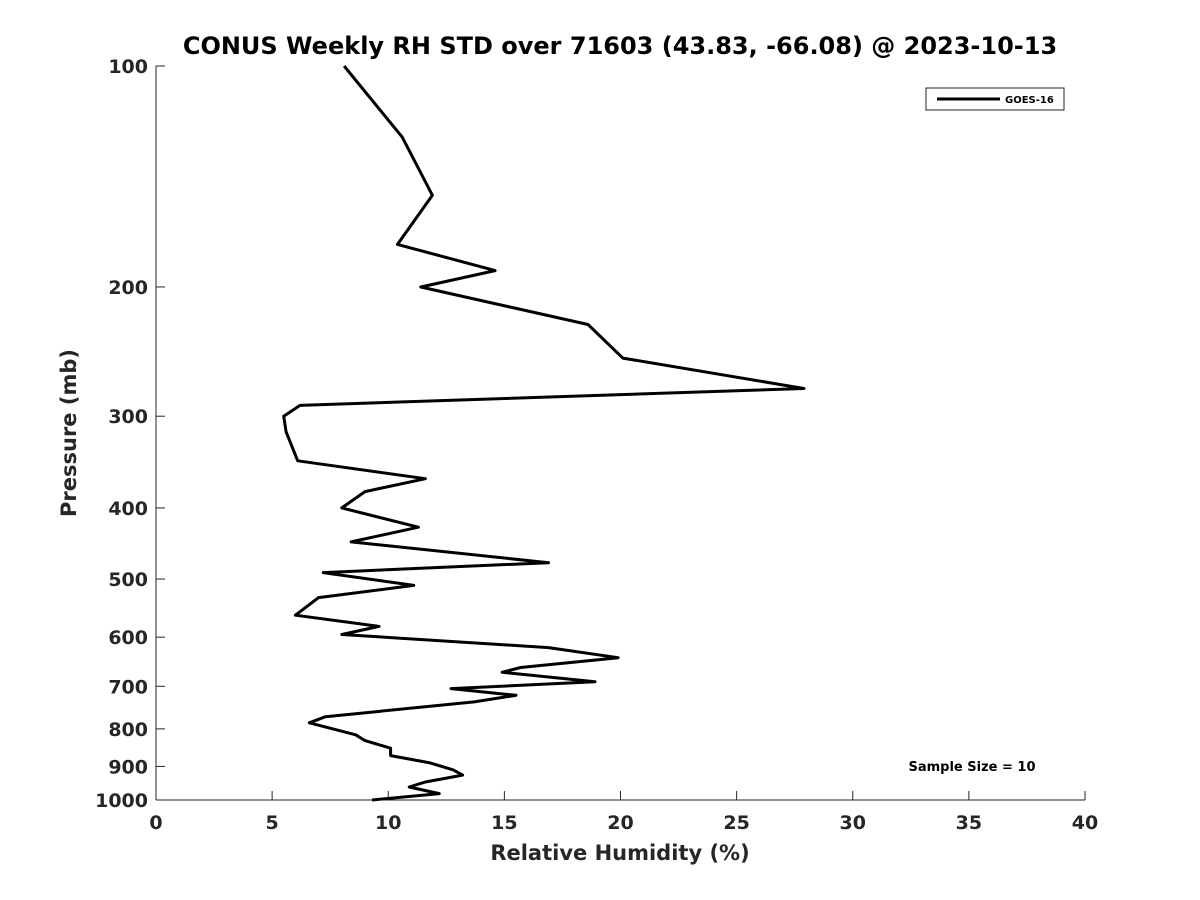  I want to click on x-tick-label: 10, so click(388, 823).